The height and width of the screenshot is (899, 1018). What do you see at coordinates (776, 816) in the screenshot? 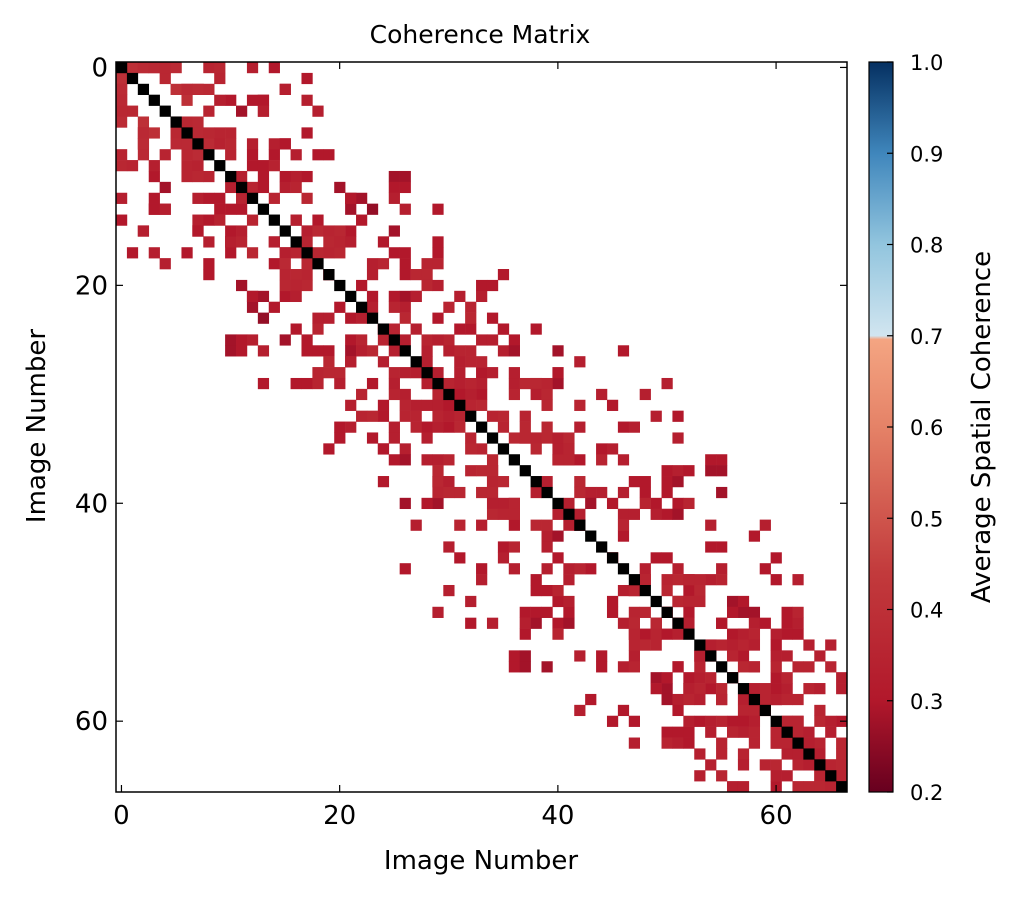
I see `x-tick-label: 60` at bounding box center [776, 816].